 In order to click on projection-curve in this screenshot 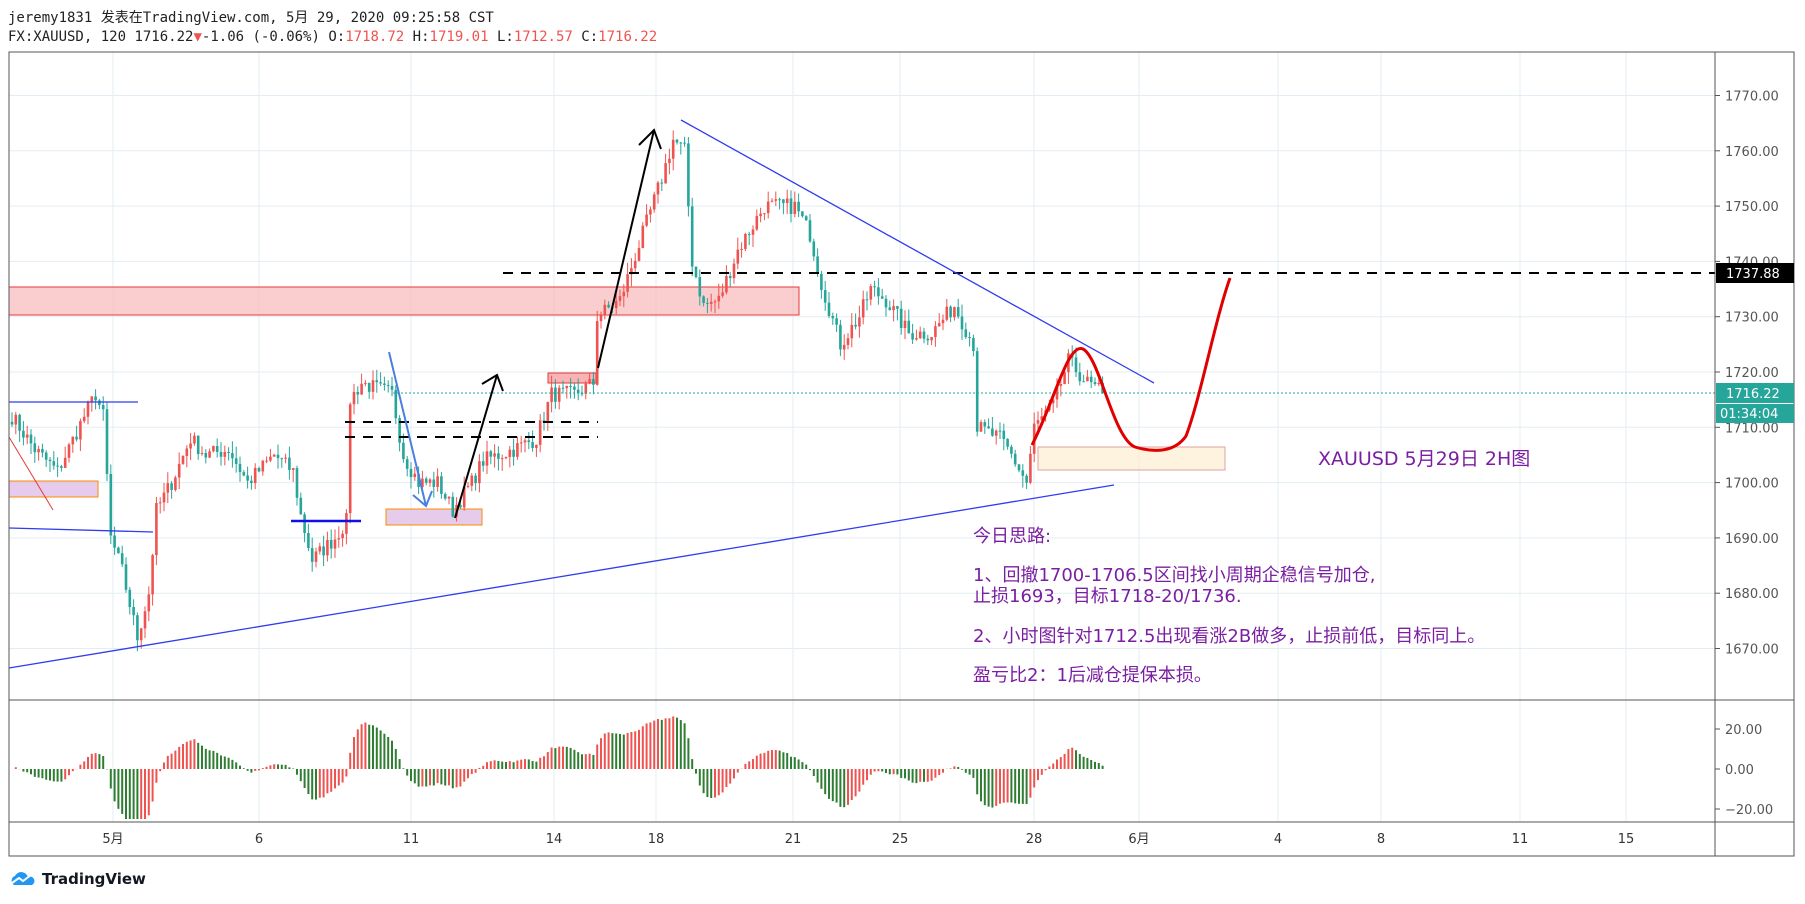, I will do `click(1131, 364)`.